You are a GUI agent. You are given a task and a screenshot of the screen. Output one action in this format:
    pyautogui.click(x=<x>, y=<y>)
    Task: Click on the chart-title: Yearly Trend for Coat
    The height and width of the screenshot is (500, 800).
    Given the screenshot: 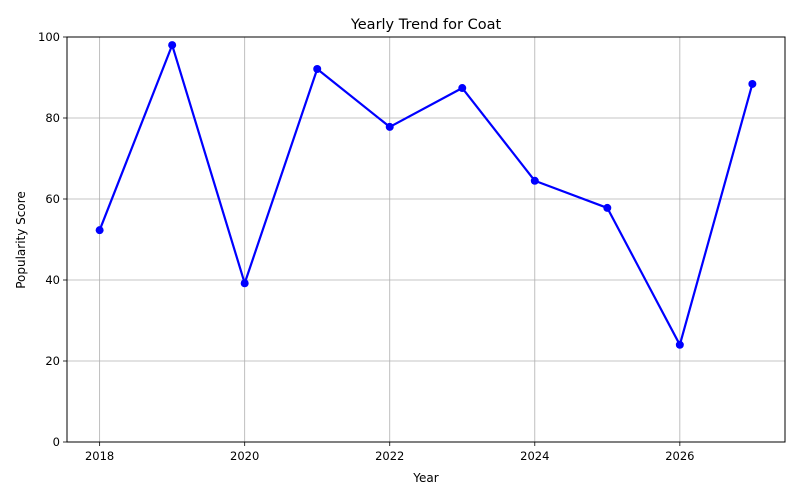 What is the action you would take?
    pyautogui.click(x=426, y=25)
    